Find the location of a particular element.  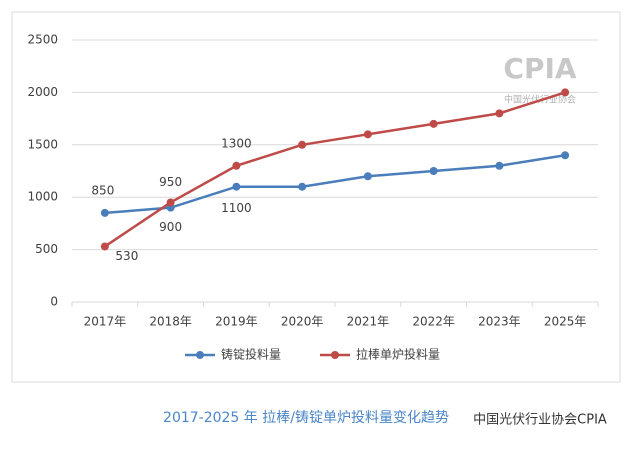

legend-label: 拉棒单炉投料量 is located at coordinates (398, 354).